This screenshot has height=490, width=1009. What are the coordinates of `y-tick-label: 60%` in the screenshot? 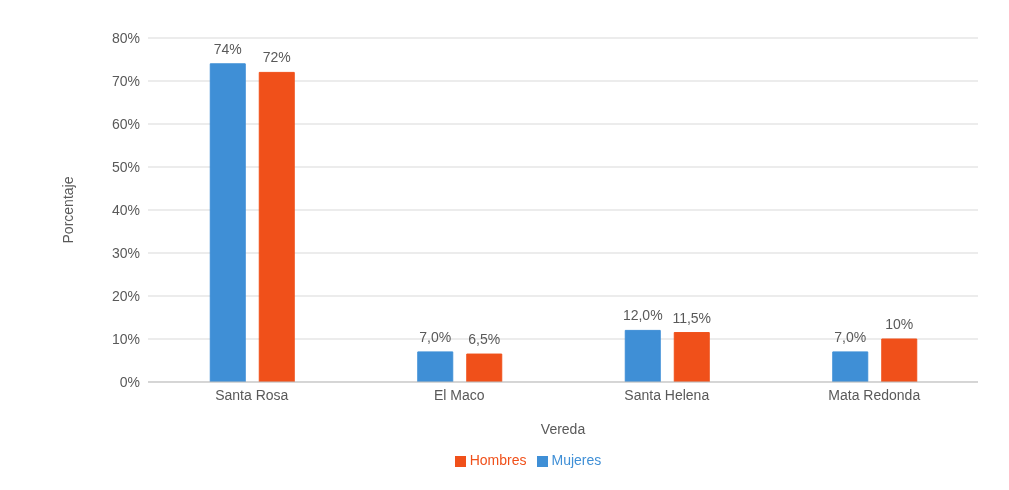 It's located at (125, 123).